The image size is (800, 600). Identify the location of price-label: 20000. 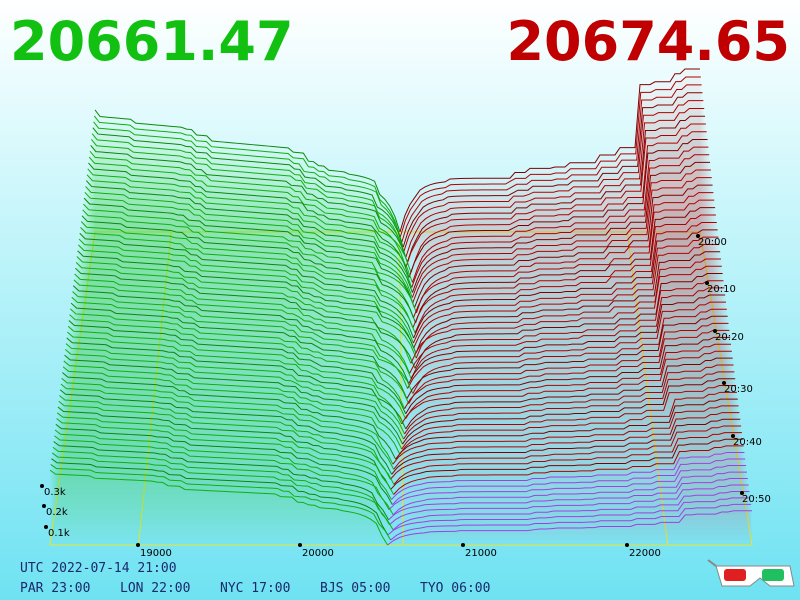
(318, 553).